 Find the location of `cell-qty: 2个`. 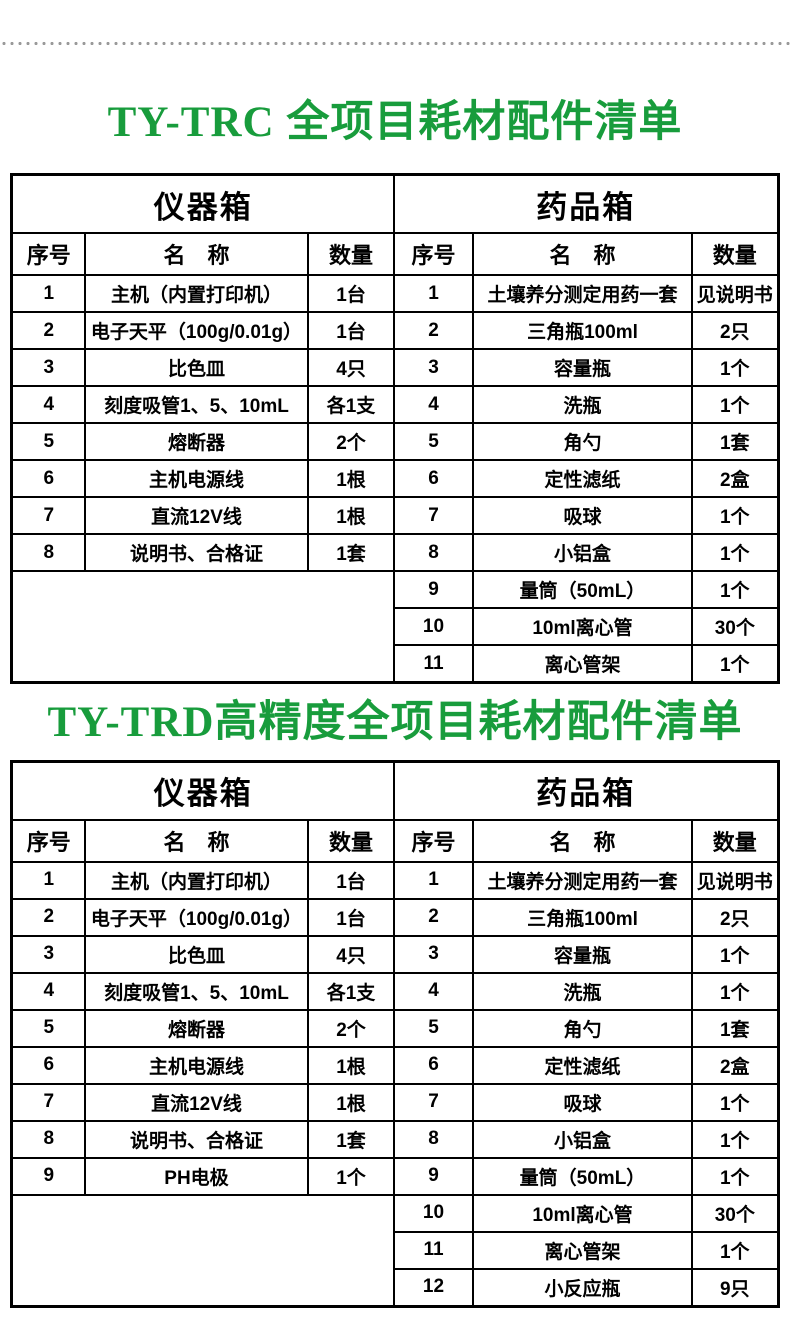

cell-qty: 2个 is located at coordinates (351, 1028).